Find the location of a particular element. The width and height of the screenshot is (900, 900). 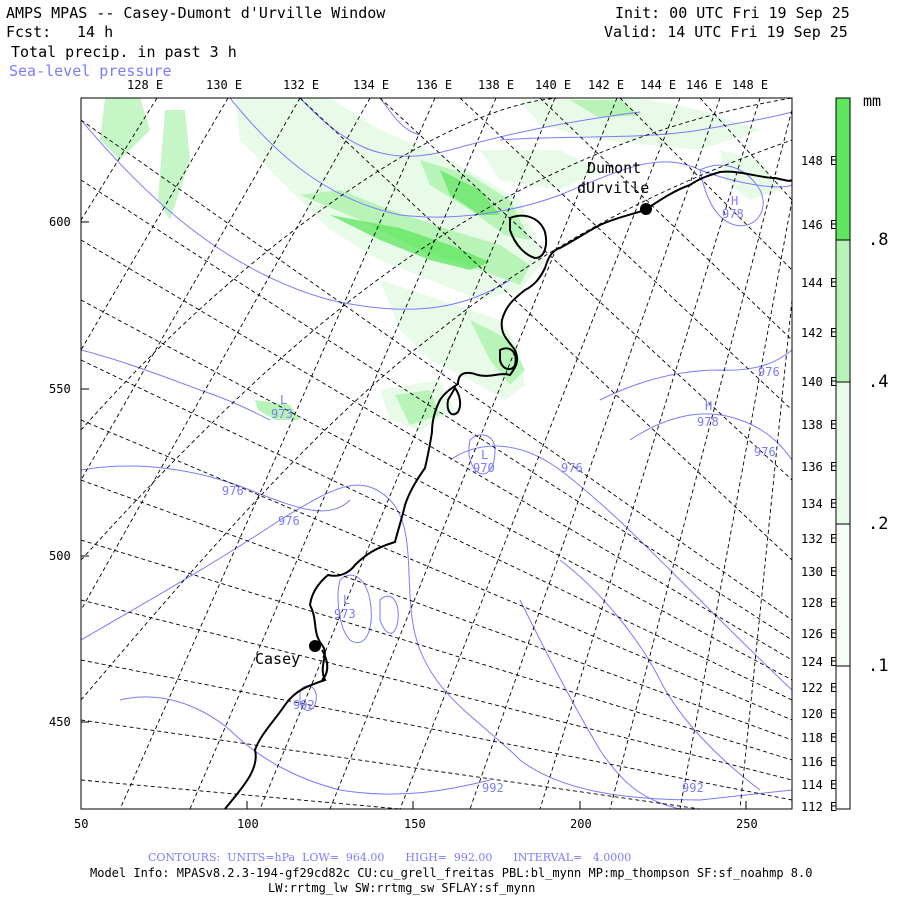

right-lon-label: 120 E is located at coordinates (819, 714).